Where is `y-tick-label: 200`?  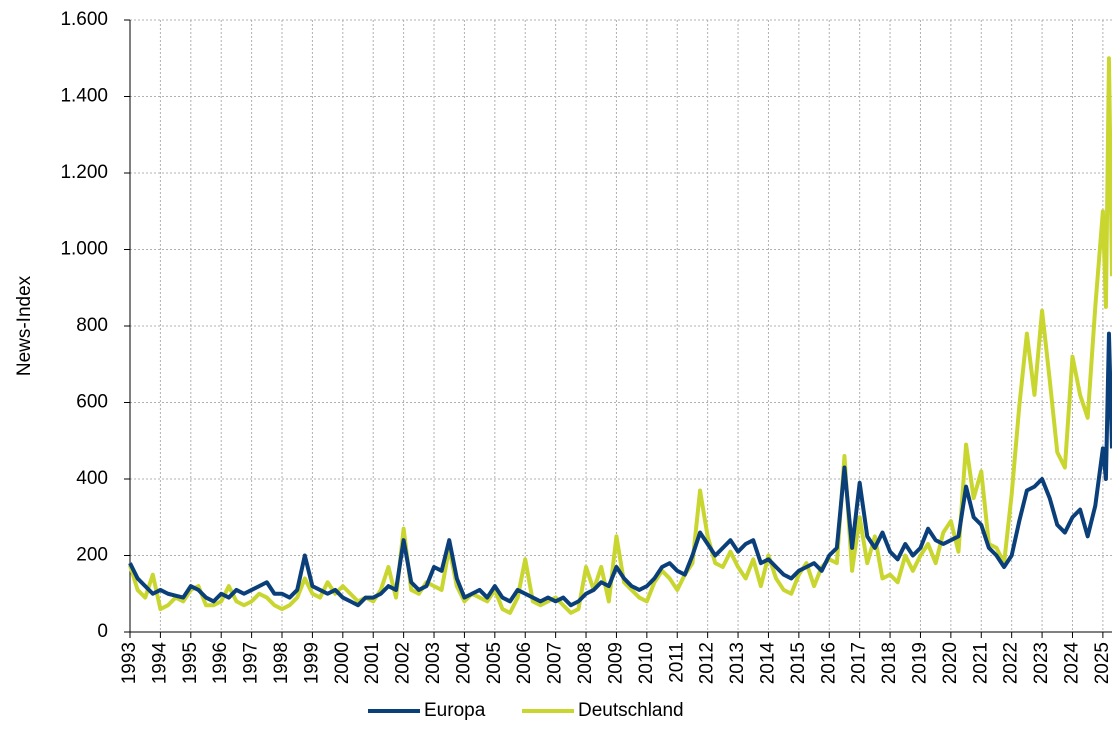
y-tick-label: 200 is located at coordinates (92, 555).